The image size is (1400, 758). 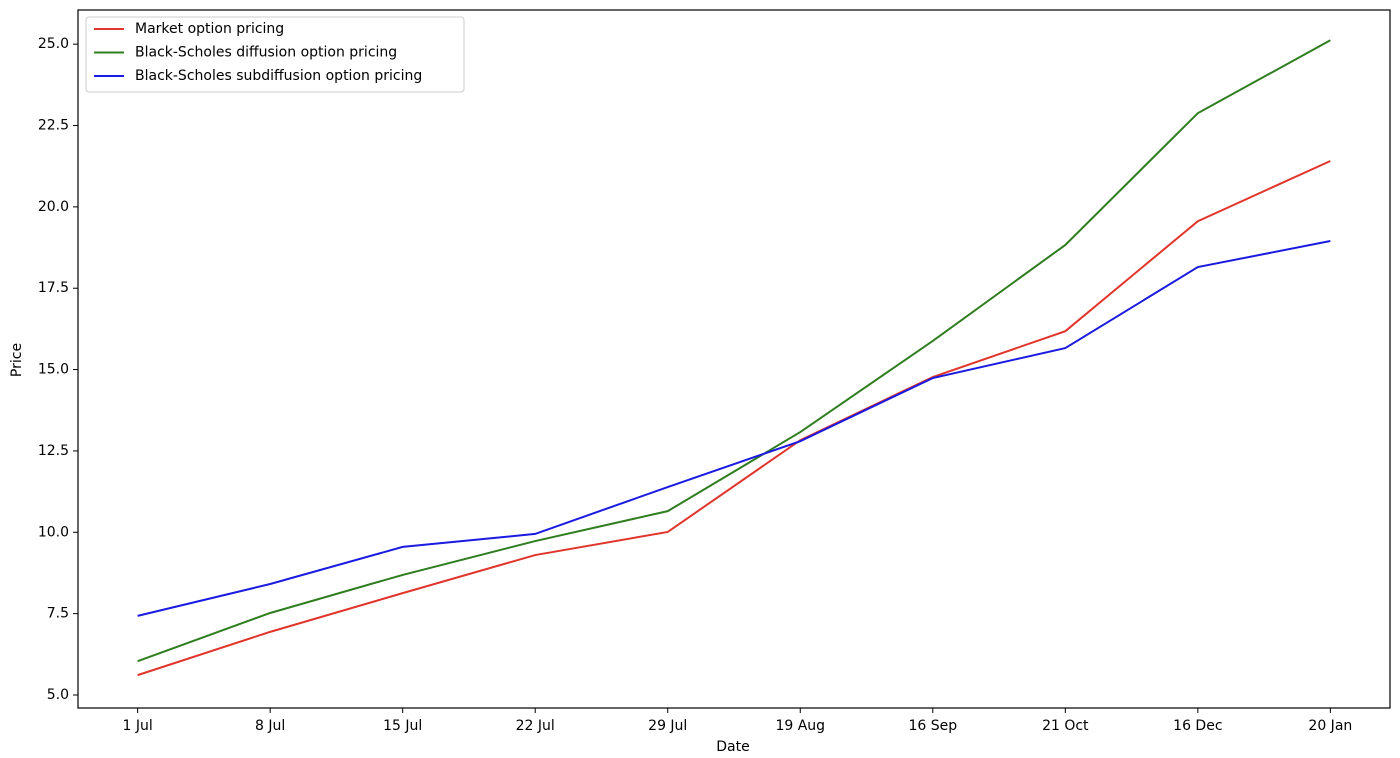 What do you see at coordinates (53, 532) in the screenshot?
I see `y-tick-label: 10.0` at bounding box center [53, 532].